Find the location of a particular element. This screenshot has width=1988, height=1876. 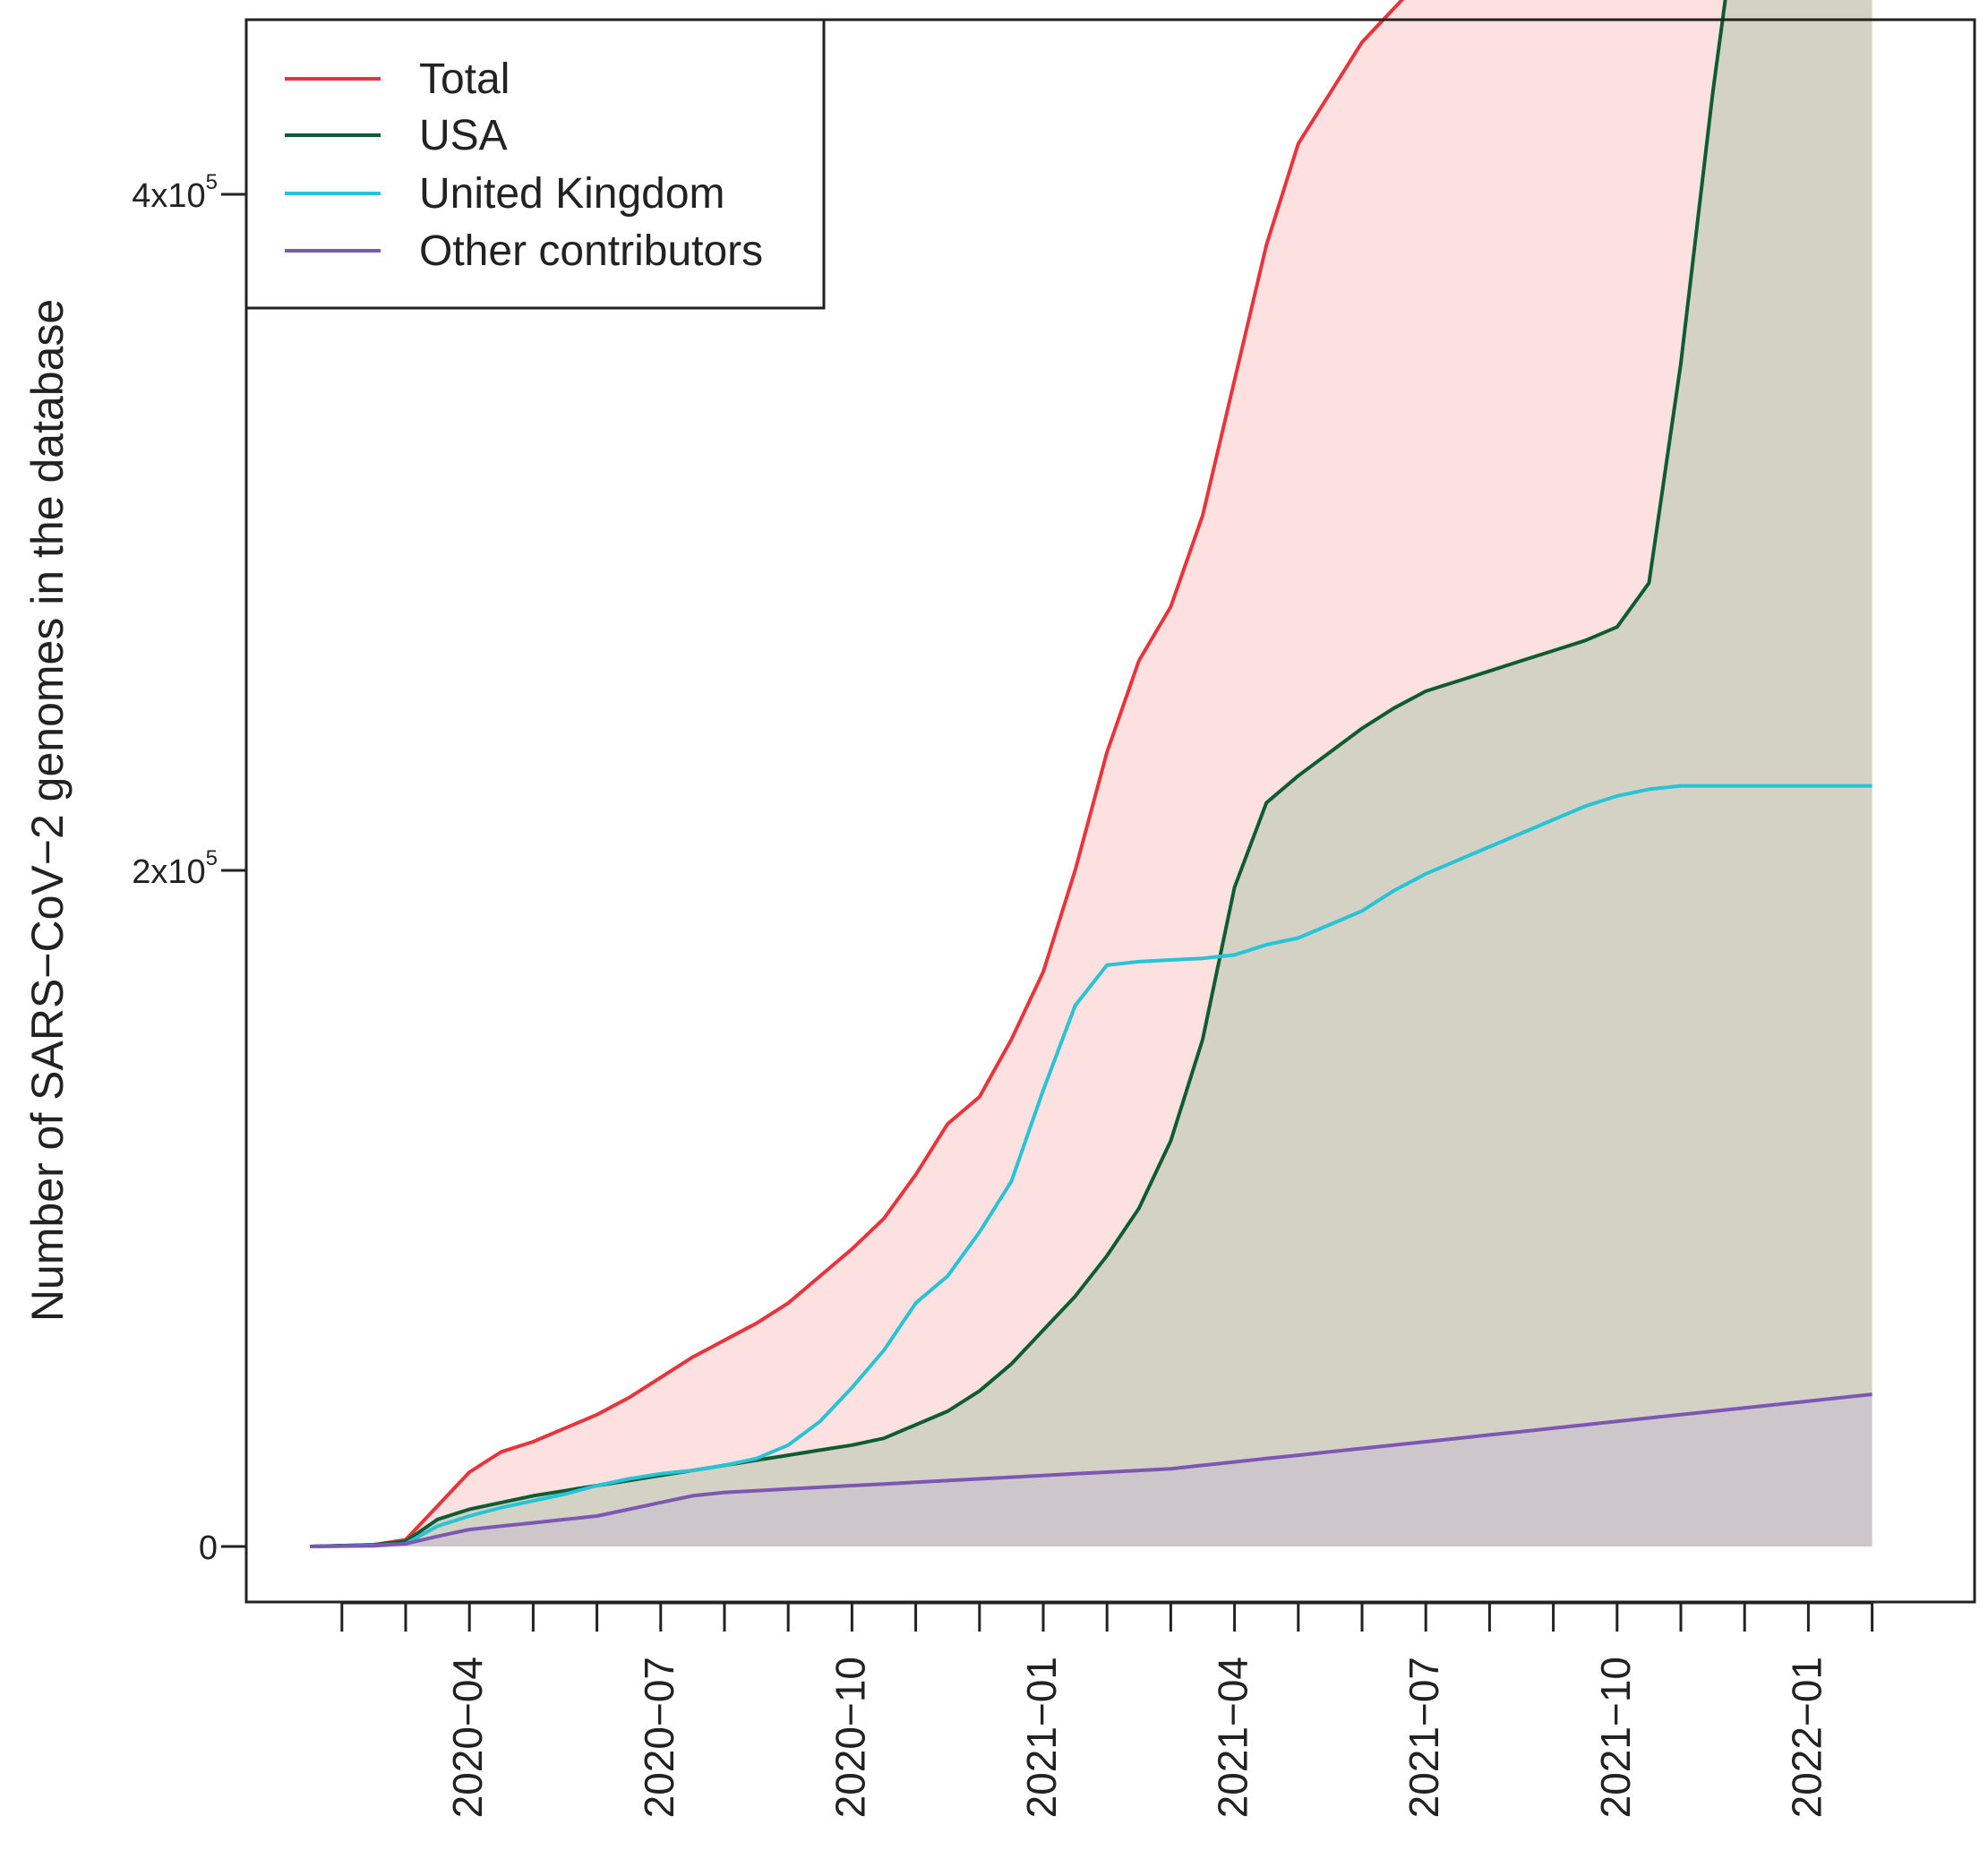

x-tick-label: 2021−01 is located at coordinates (1041, 1737).